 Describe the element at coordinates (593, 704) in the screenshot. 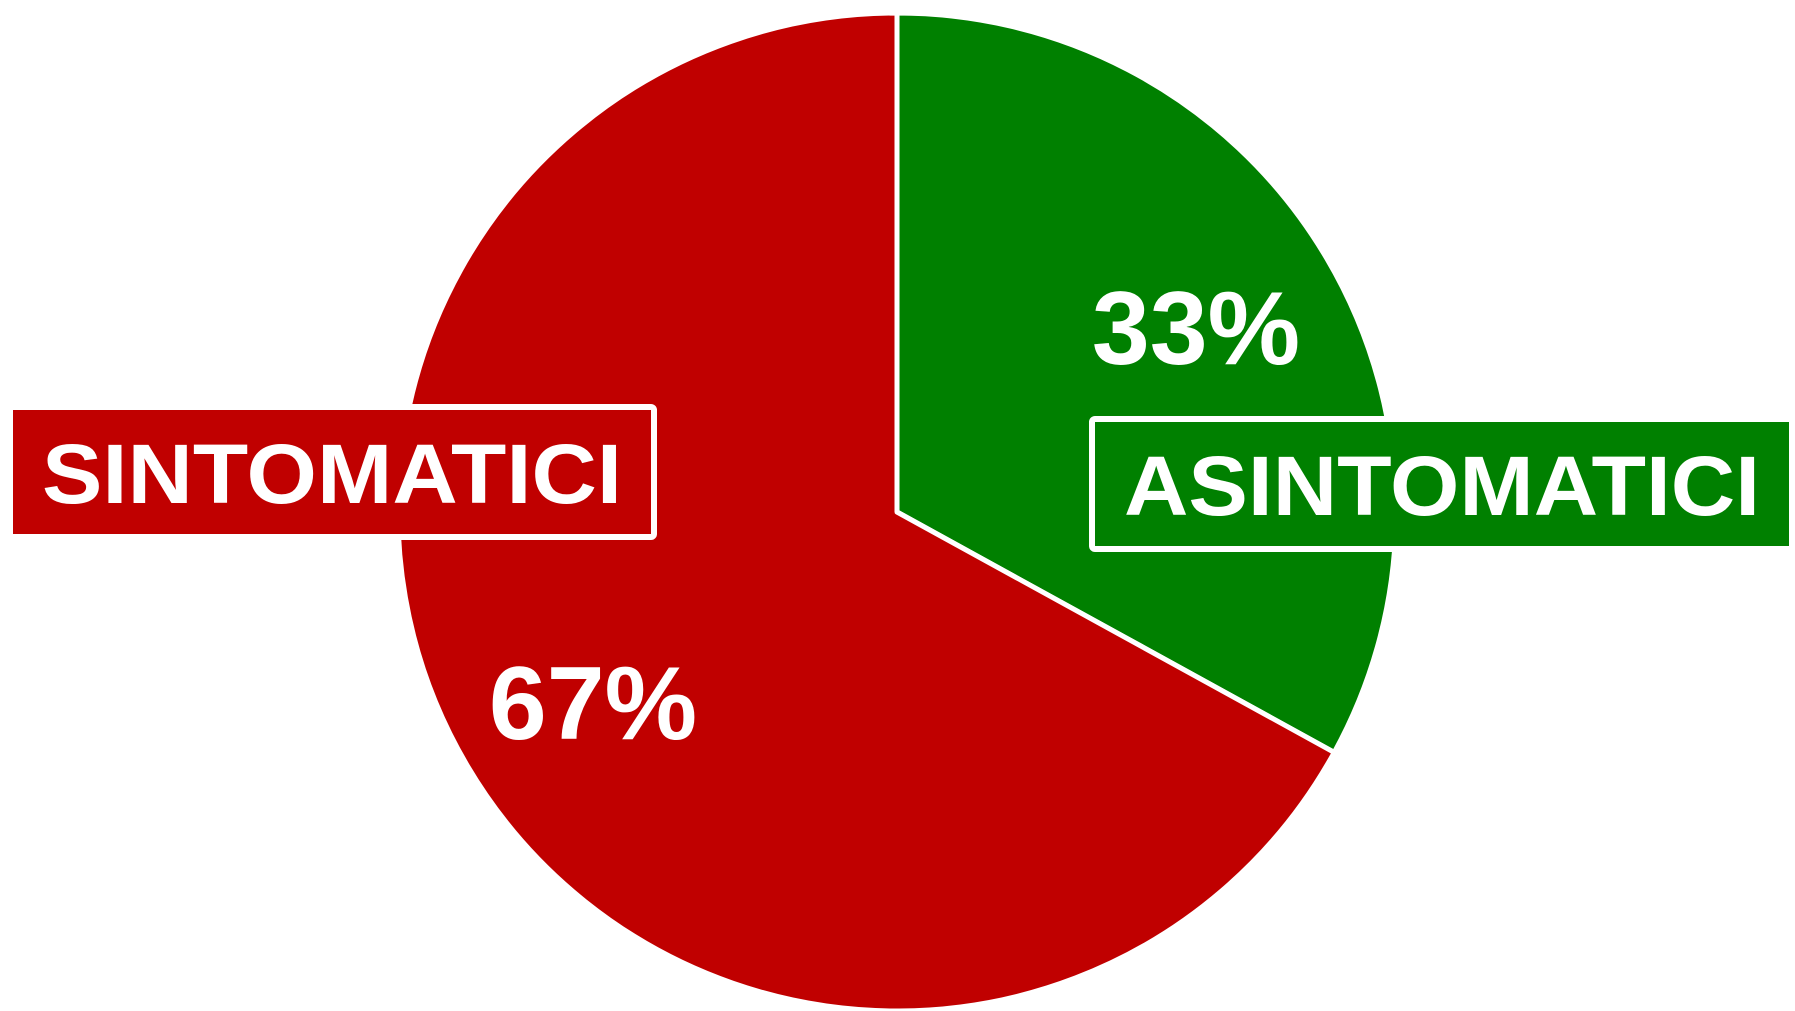

I see `value-label: 67%` at that location.